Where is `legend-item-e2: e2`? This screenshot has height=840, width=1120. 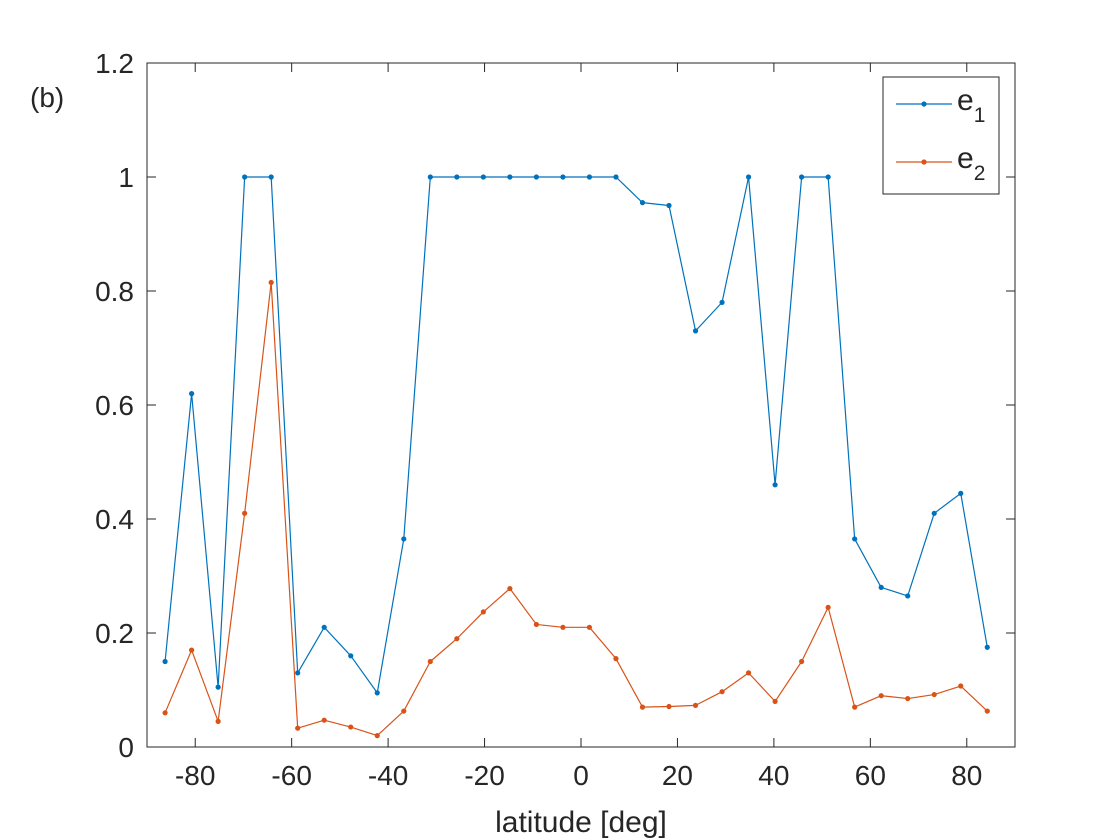 legend-item-e2: e2 is located at coordinates (940, 163).